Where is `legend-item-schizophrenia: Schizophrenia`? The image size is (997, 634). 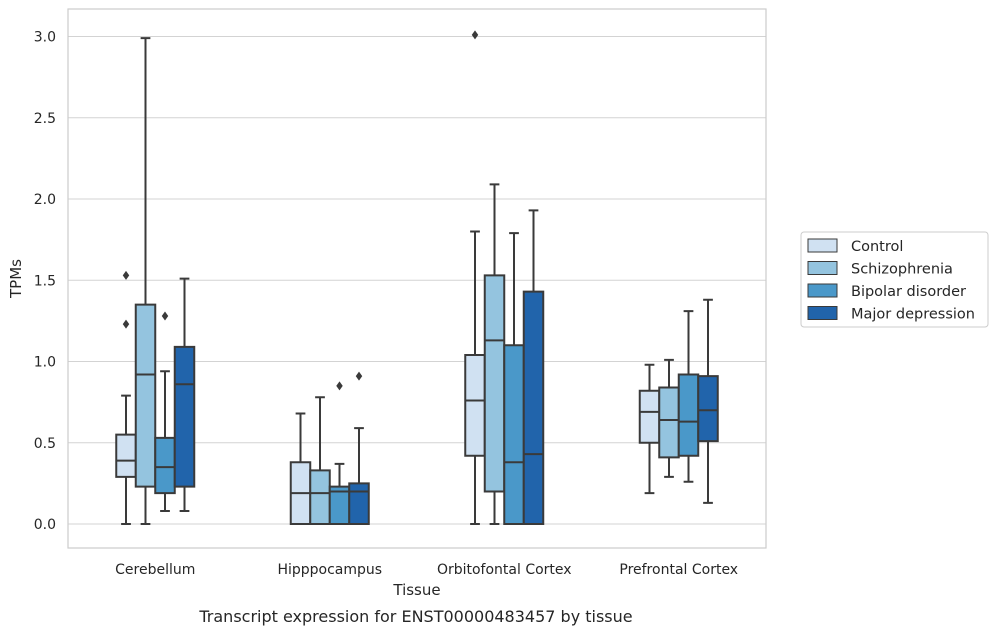 legend-item-schizophrenia: Schizophrenia is located at coordinates (880, 269).